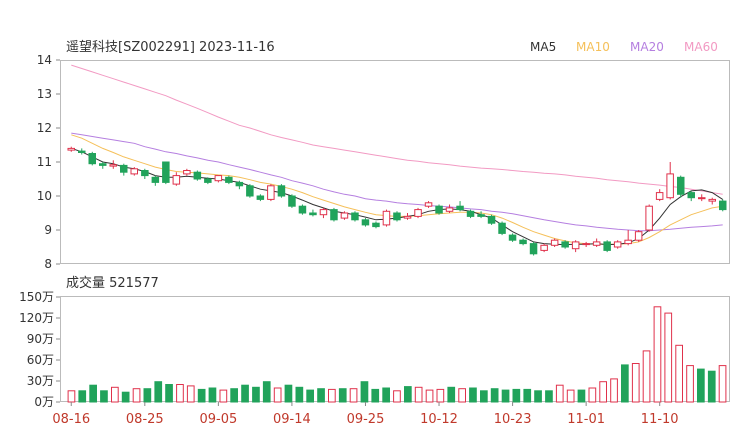 Image resolution: width=740 pixels, height=440 pixels. What do you see at coordinates (586, 419) in the screenshot?
I see `x-tick-label: 11-01` at bounding box center [586, 419].